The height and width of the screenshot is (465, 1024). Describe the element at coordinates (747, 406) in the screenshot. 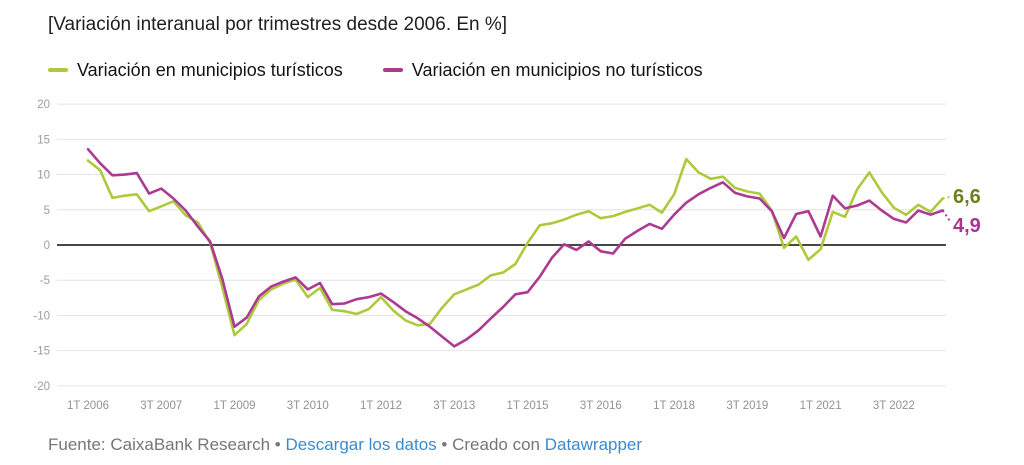

I see `x-axis-tick-label: 3T 2019` at that location.